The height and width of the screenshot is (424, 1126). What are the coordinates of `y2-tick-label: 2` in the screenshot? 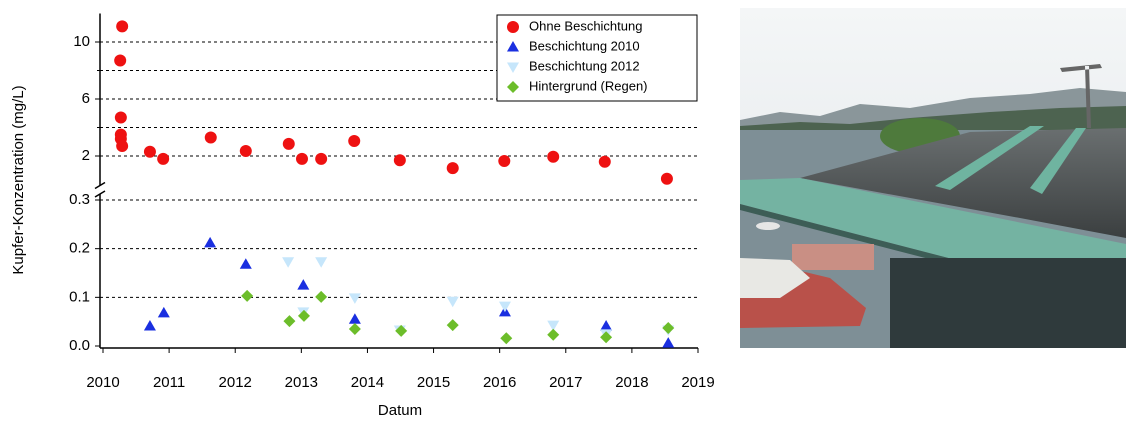 It's located at (86, 155).